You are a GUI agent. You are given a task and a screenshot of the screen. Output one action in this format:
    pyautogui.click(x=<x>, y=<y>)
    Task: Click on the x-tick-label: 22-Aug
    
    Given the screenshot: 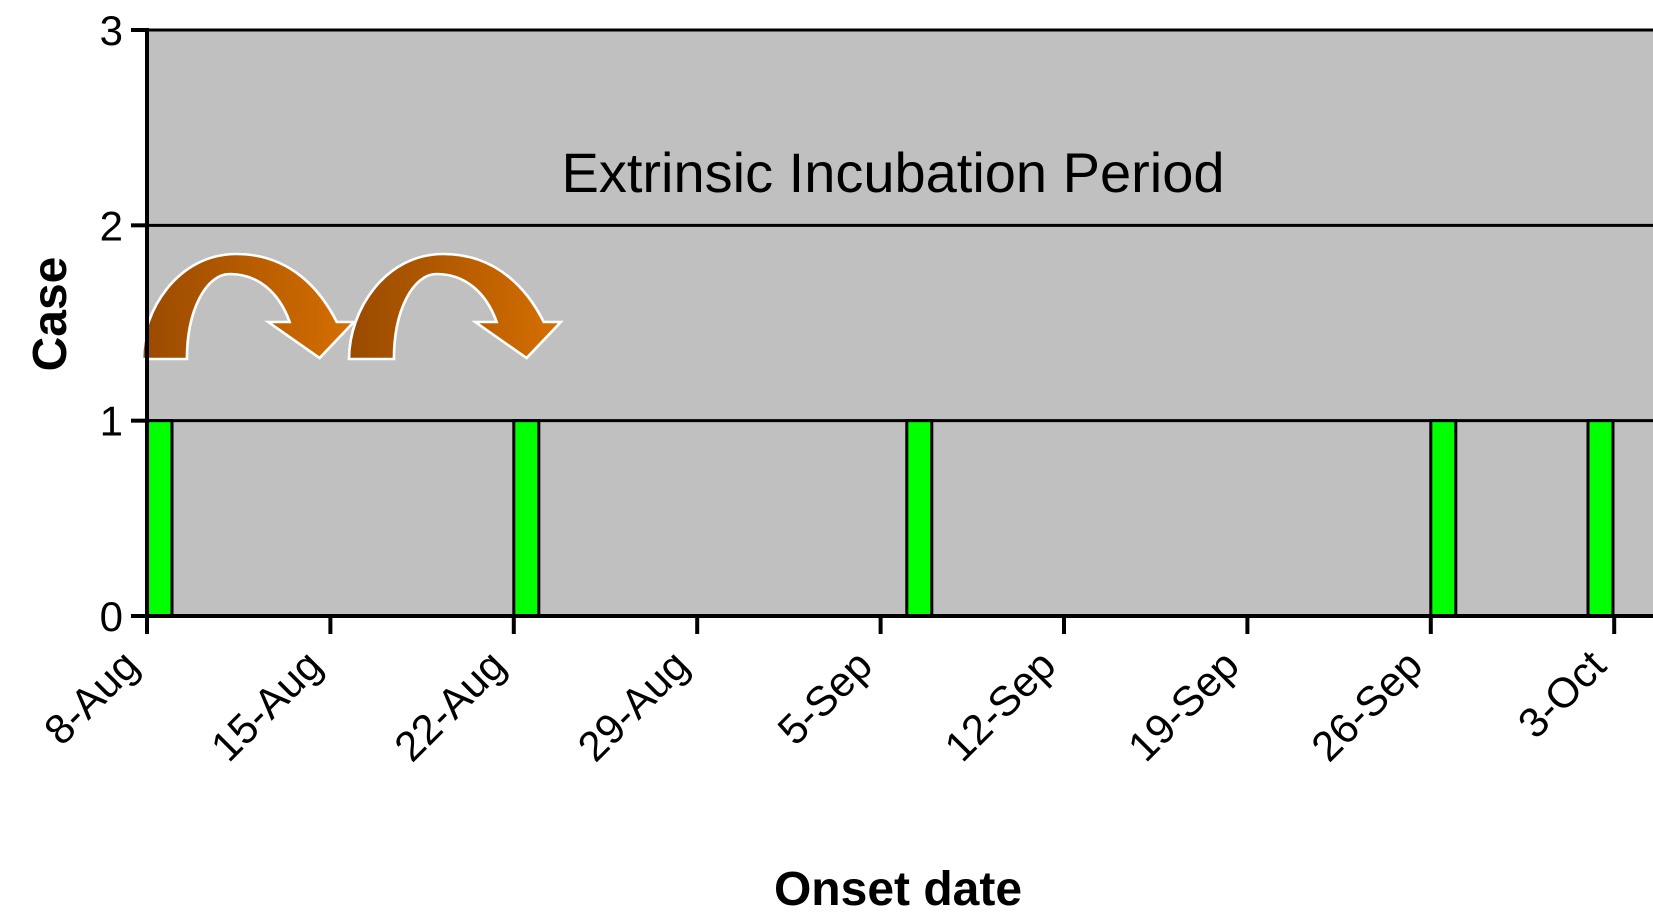 What is the action you would take?
    pyautogui.click(x=449, y=705)
    